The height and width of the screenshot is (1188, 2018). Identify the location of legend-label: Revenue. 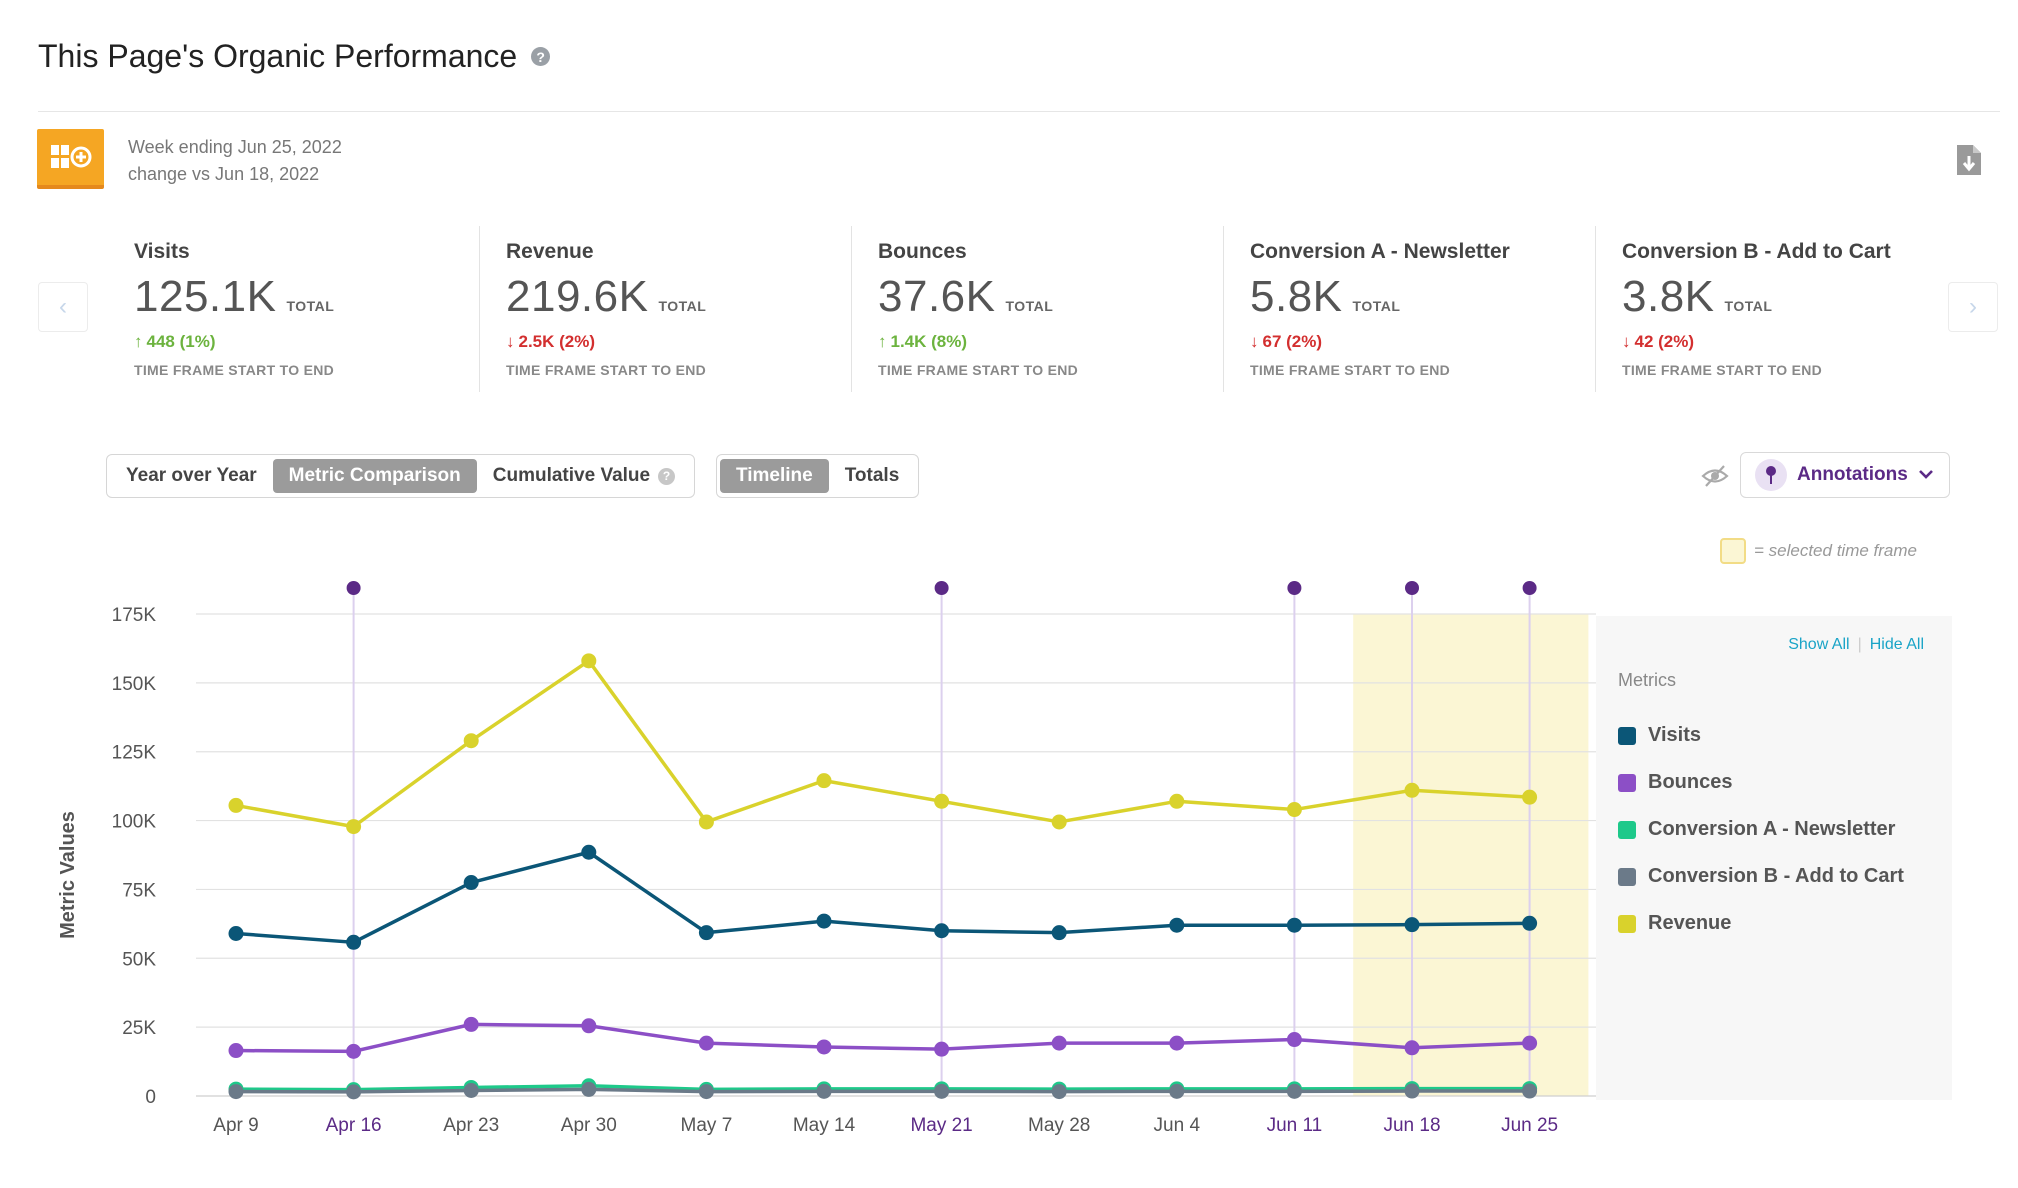
(1690, 923).